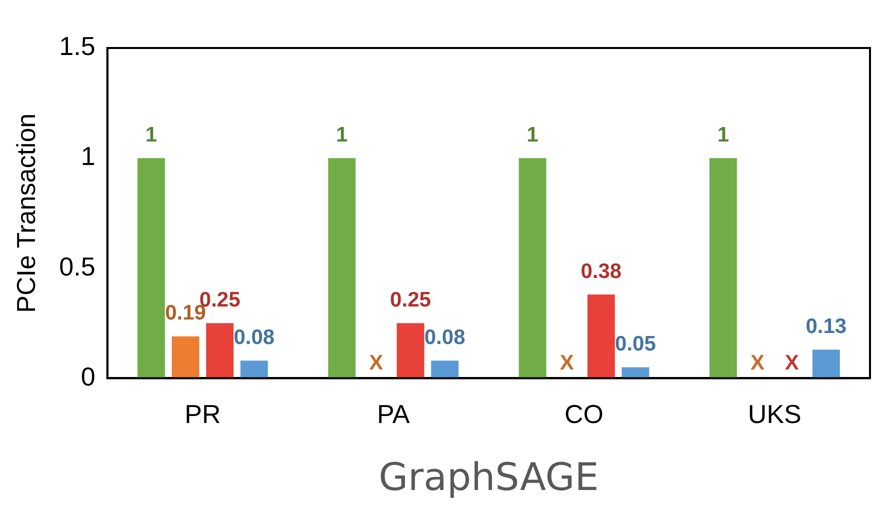 This screenshot has height=515, width=884. Describe the element at coordinates (393, 413) in the screenshot. I see `x-tick-label: PA` at that location.